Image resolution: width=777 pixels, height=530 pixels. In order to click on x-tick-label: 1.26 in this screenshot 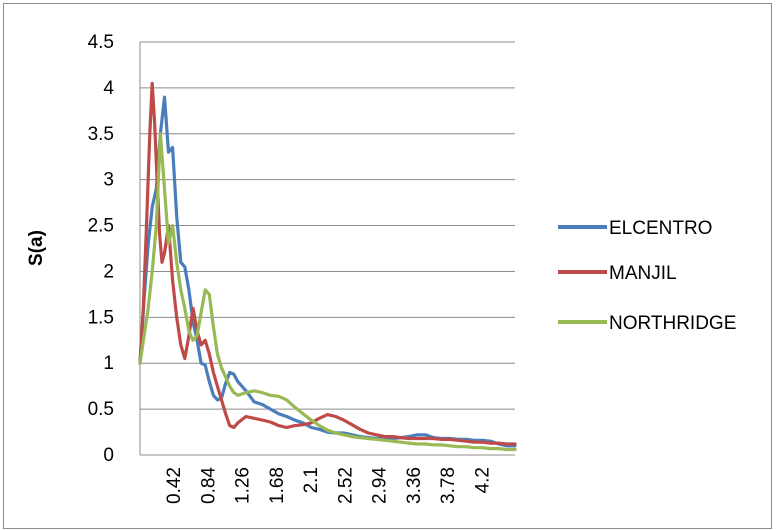, I will do `click(243, 485)`.